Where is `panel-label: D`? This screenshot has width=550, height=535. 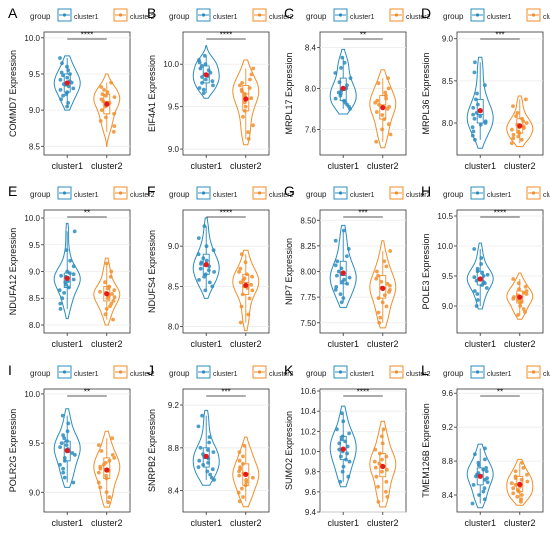
panel-label: D is located at coordinates (426, 13).